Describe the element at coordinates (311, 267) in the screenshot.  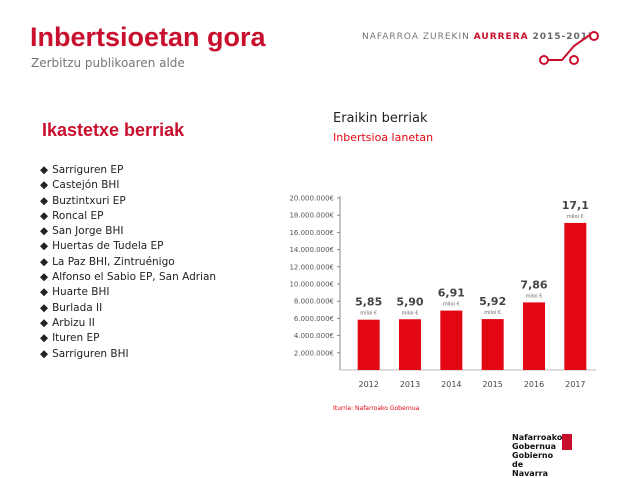
I see `y-tick-label: 12.000.000€` at that location.